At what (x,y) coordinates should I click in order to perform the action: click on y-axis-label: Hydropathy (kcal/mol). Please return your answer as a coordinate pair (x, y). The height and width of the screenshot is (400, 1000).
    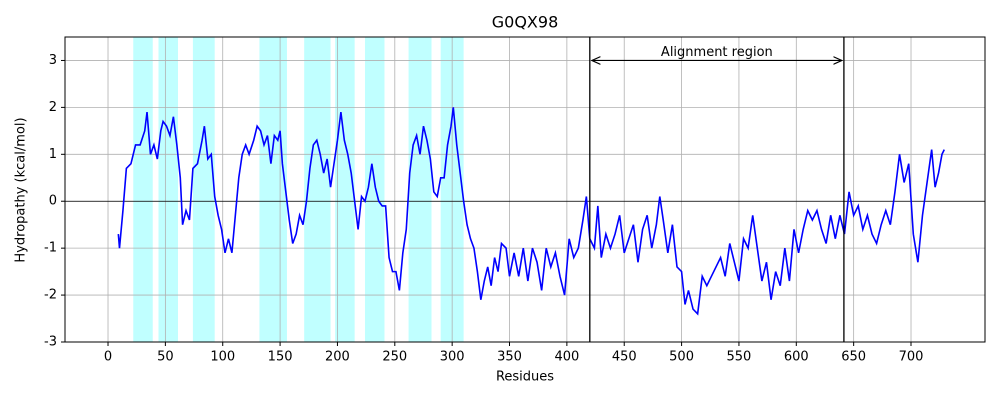
    Looking at the image, I should click on (21, 189).